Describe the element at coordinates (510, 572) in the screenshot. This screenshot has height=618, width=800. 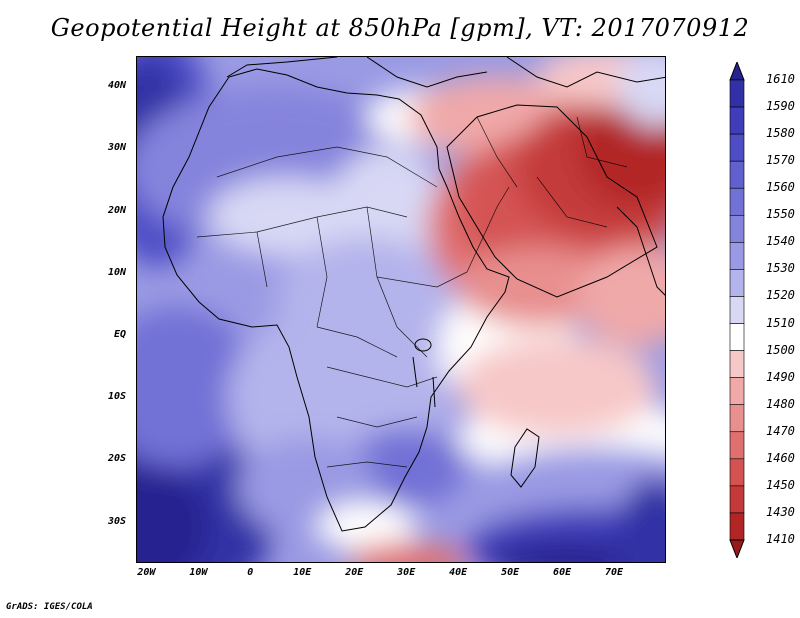
I see `lon-label: 50E` at that location.